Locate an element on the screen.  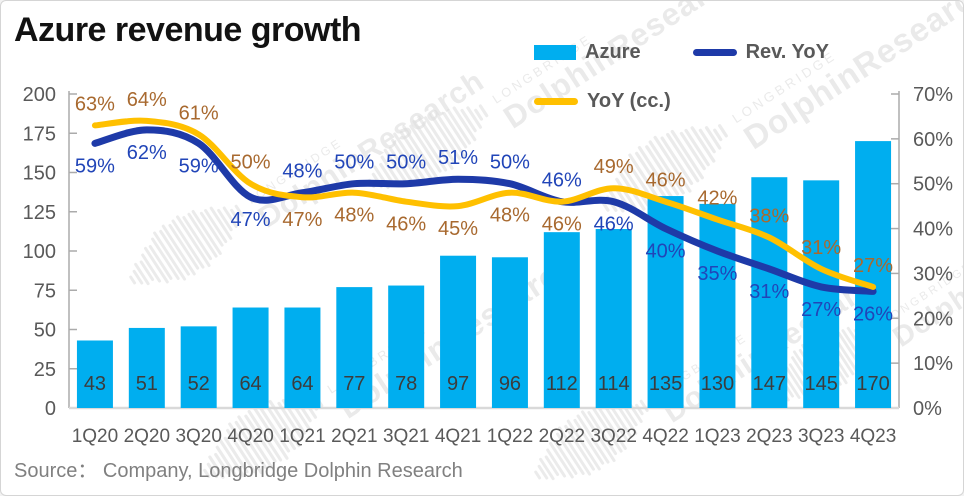
legend-label: Azure is located at coordinates (613, 52).